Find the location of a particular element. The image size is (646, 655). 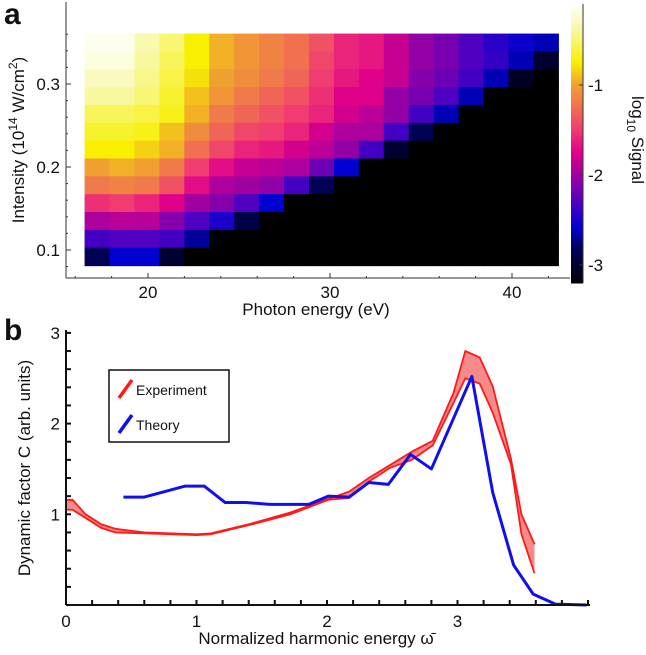

line-y-tick-label: 2 is located at coordinates (55, 424).